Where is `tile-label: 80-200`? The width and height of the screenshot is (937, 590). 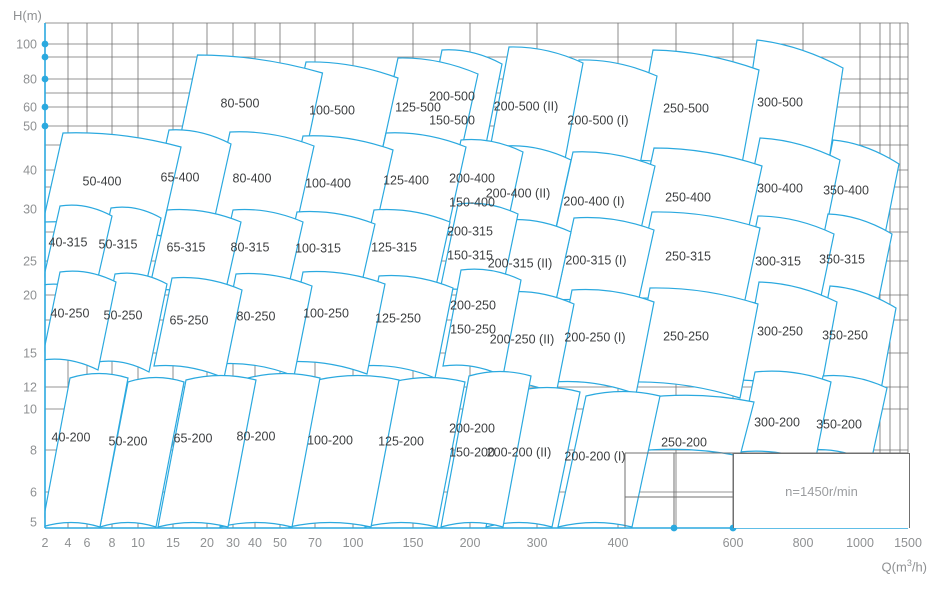
tile-label: 80-200 is located at coordinates (256, 437).